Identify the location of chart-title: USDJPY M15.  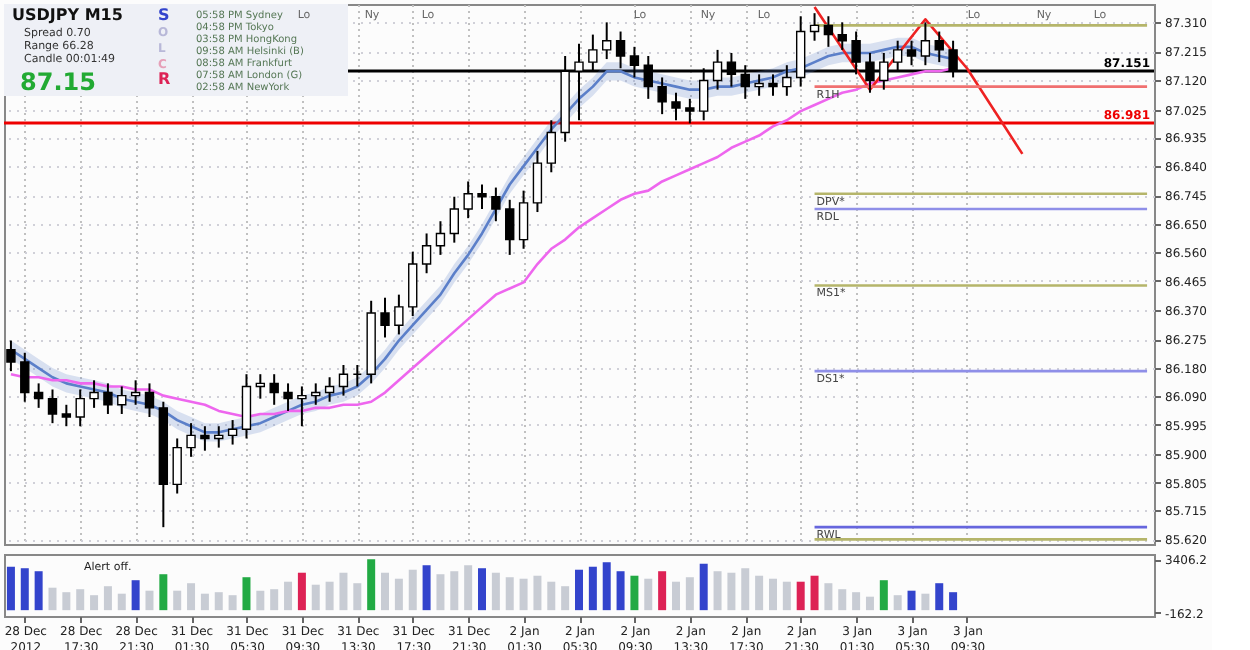
(68, 15).